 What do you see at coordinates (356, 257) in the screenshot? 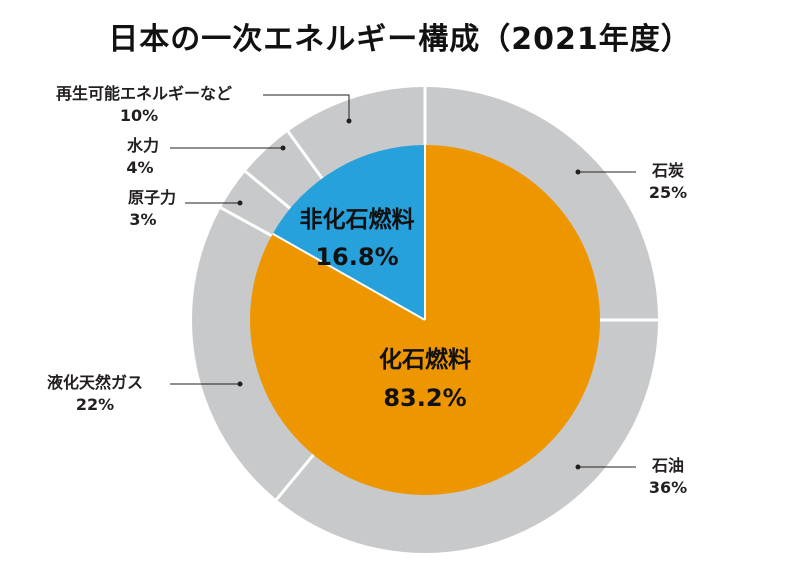
I see `label-non-fossil-value: 16.8%` at bounding box center [356, 257].